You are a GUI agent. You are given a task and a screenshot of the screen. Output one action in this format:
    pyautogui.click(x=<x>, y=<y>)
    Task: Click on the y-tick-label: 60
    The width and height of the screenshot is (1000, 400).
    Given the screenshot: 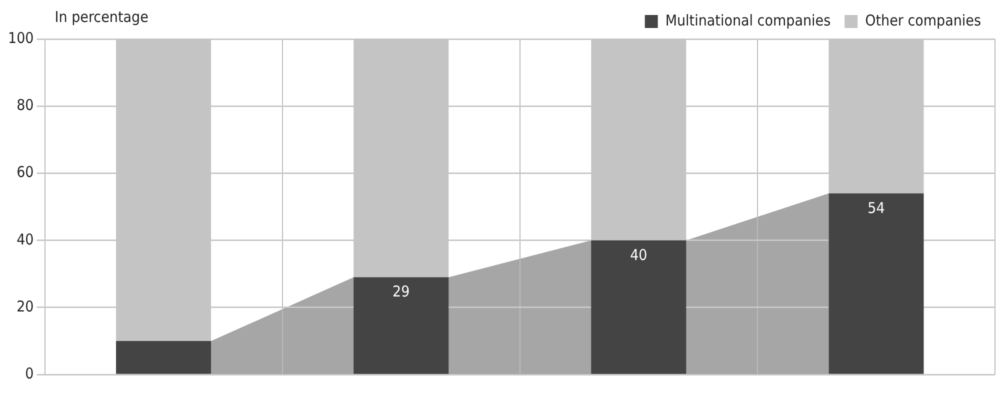 What is the action you would take?
    pyautogui.click(x=25, y=172)
    